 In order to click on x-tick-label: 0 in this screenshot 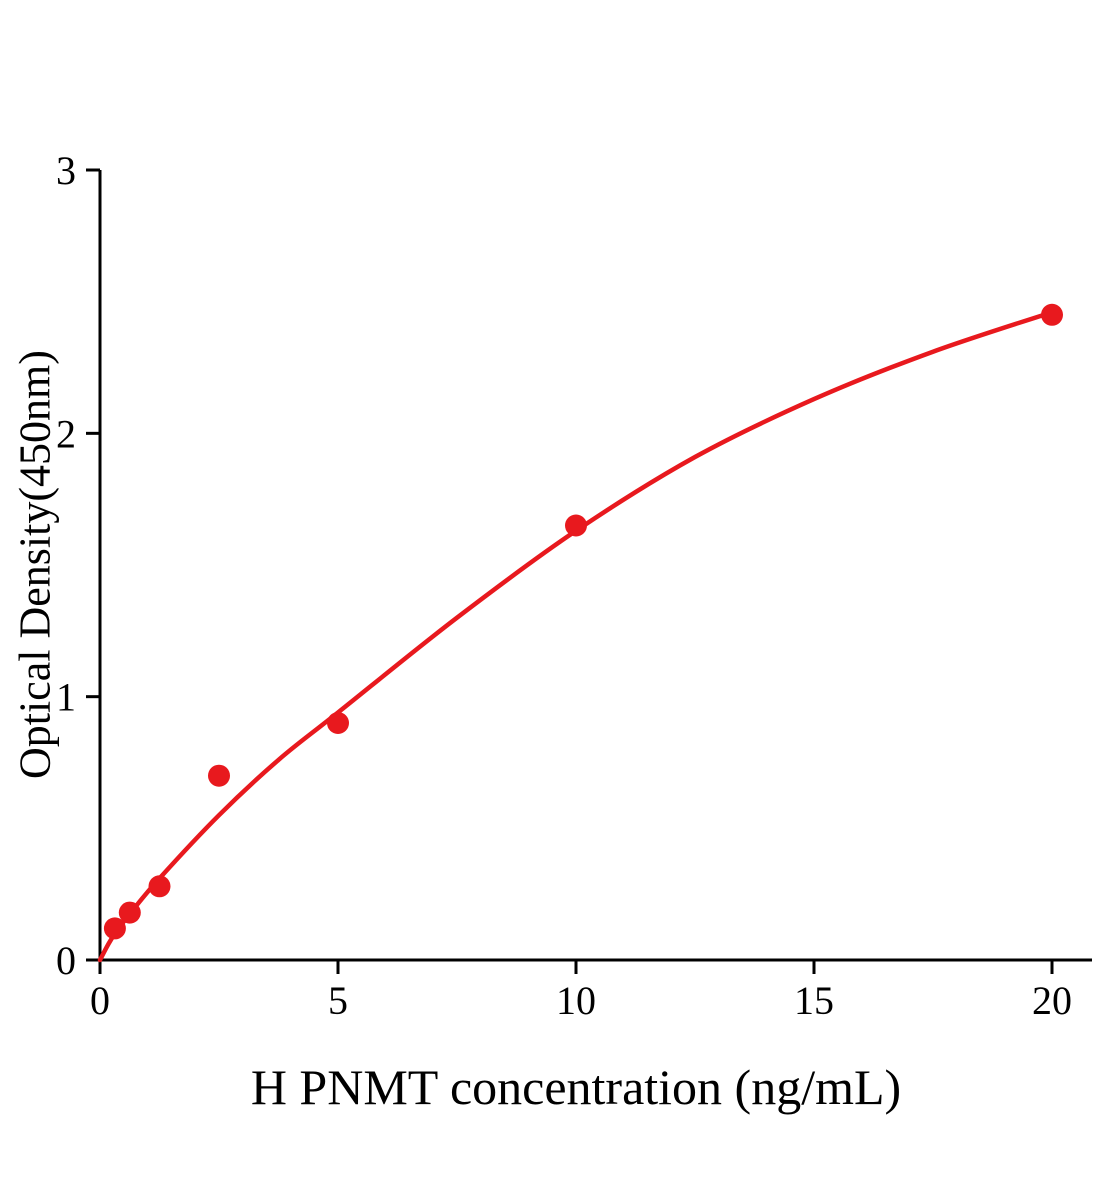, I will do `click(100, 1000)`.